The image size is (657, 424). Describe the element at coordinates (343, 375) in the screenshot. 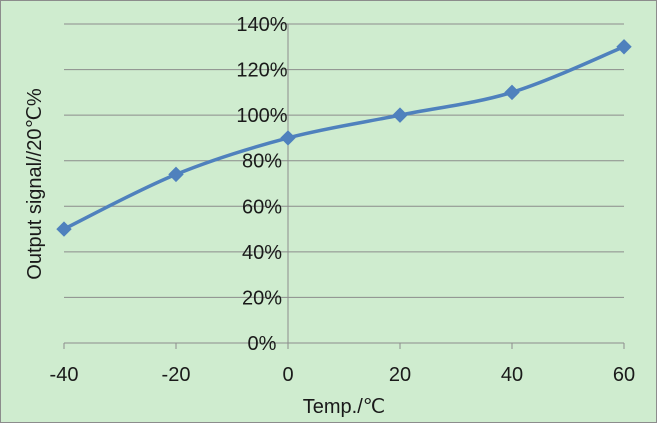

I see `x-tick-labels: -40 -20 0 20 40 60` at that location.